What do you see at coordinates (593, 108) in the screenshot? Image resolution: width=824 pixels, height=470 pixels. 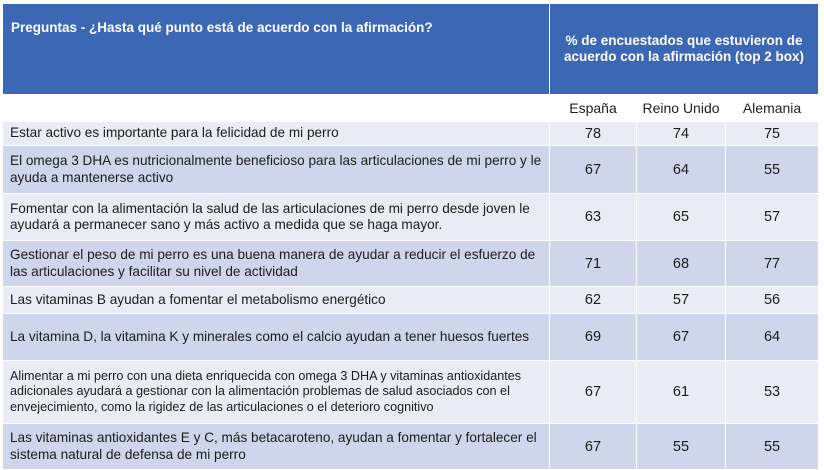 I see `column-header: España` at bounding box center [593, 108].